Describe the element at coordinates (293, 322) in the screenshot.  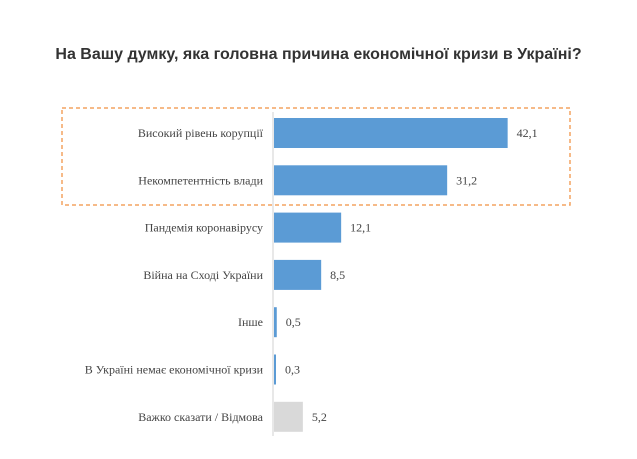
I see `value-label: 0,5` at that location.